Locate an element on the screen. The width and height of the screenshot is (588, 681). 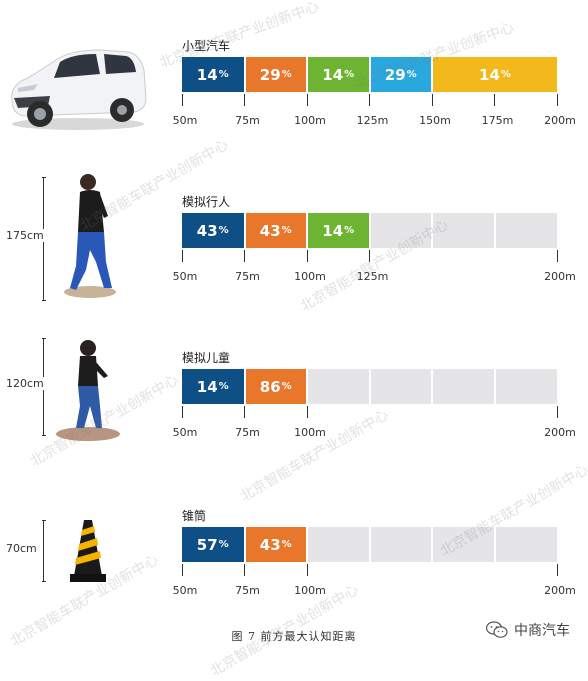
height-bracket-cone is located at coordinates (44, 551).